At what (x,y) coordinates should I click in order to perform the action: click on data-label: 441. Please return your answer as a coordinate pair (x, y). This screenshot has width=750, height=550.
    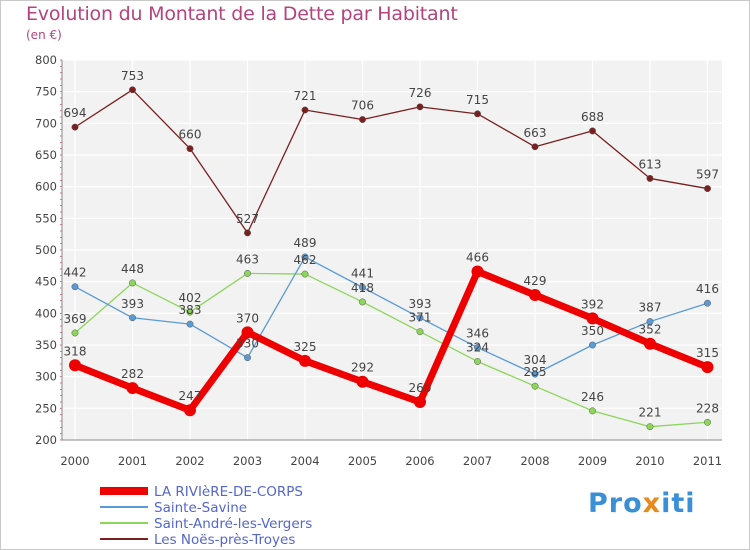
    Looking at the image, I should click on (362, 273).